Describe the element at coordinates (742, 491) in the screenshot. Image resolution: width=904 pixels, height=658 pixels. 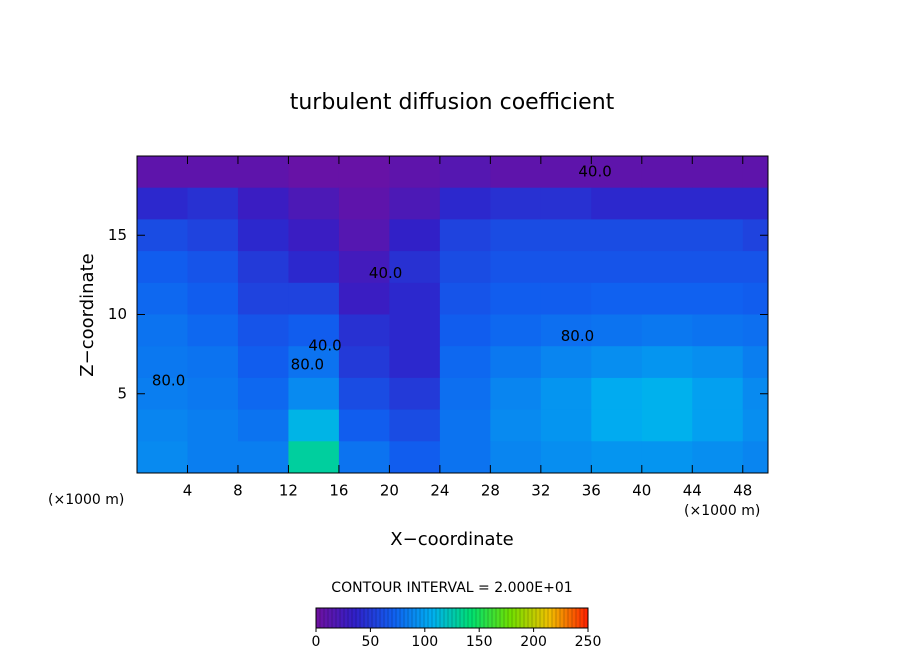
I see `x-tick-label: 48` at that location.